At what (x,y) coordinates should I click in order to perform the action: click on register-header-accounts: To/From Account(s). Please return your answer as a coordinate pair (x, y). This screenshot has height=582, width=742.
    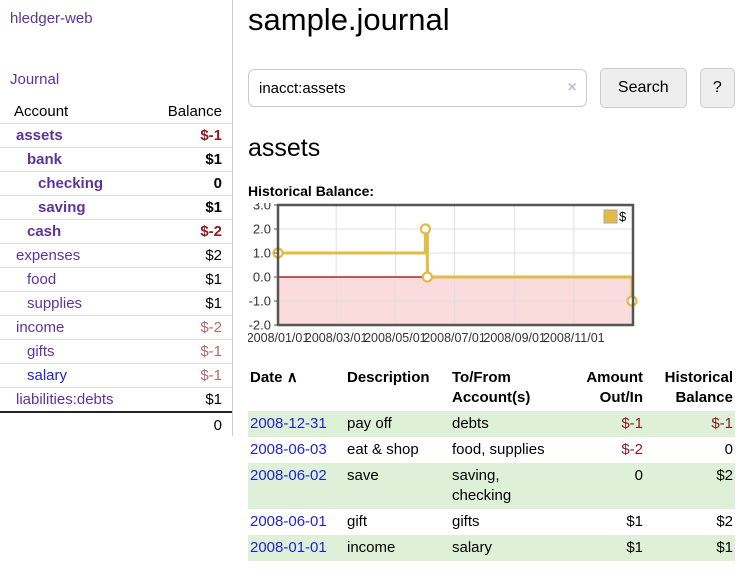
    Looking at the image, I should click on (491, 387).